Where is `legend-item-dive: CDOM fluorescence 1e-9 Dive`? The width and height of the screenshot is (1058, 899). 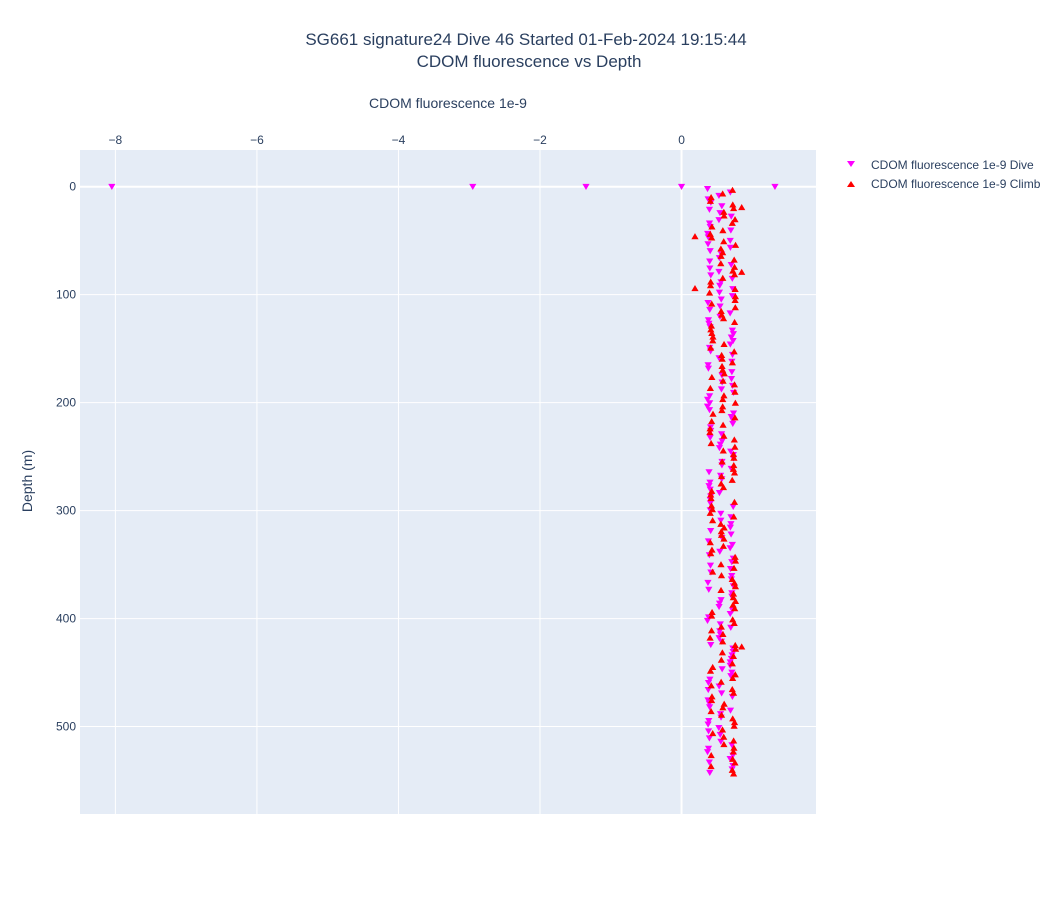 legend-item-dive: CDOM fluorescence 1e-9 Dive is located at coordinates (940, 165).